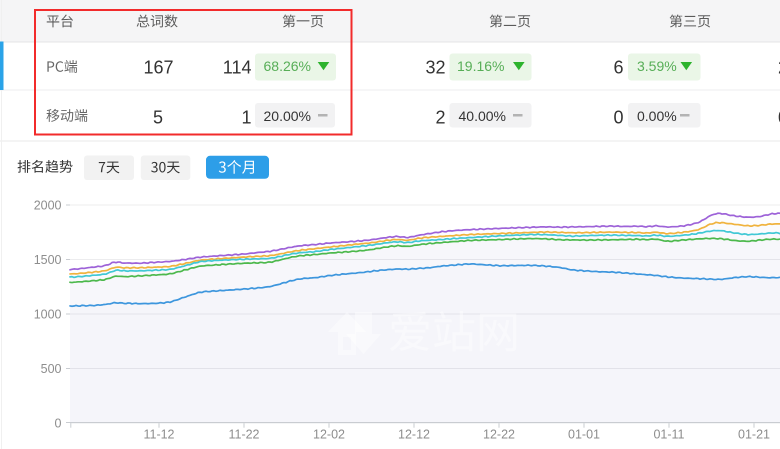 The width and height of the screenshot is (780, 449). I want to click on svg-text: 32, so click(435, 68).